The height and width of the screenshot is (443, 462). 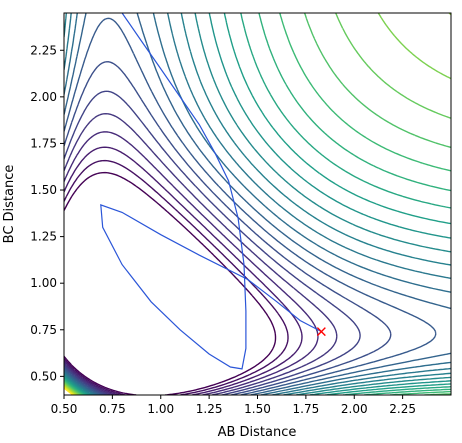 What do you see at coordinates (354, 409) in the screenshot?
I see `x-tick-label: 2.00` at bounding box center [354, 409].